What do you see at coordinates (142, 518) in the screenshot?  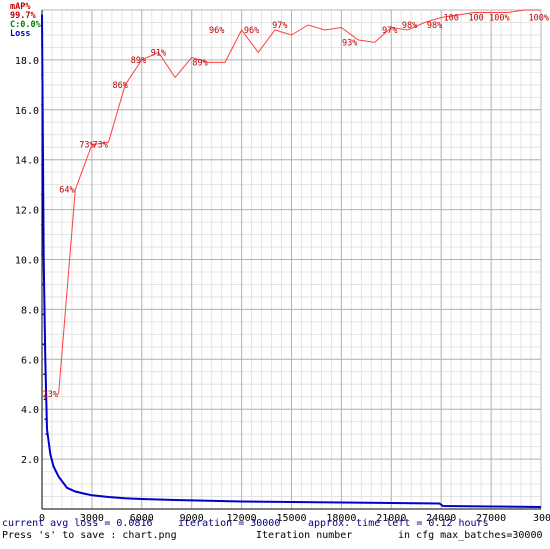 I see `x-tick-label: 6000` at bounding box center [142, 518].